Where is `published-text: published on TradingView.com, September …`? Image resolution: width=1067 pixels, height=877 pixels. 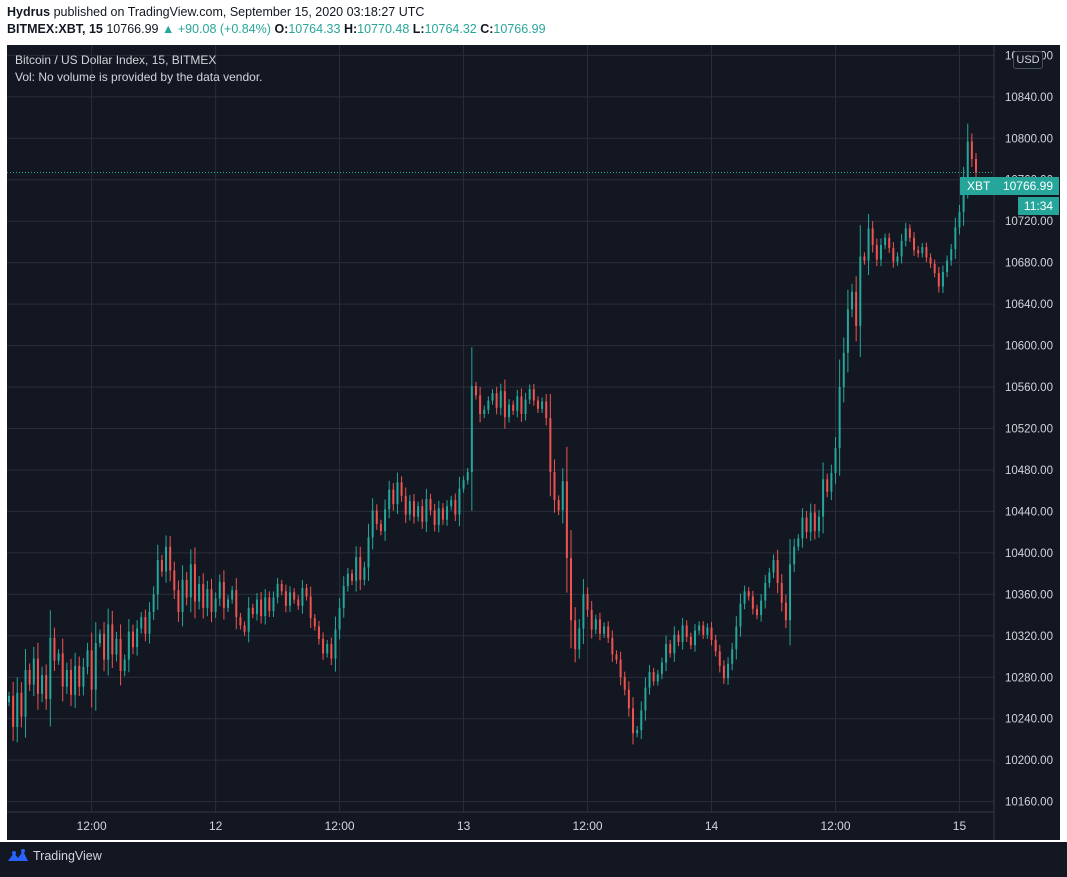
published-text: published on TradingView.com, September … is located at coordinates (239, 12).